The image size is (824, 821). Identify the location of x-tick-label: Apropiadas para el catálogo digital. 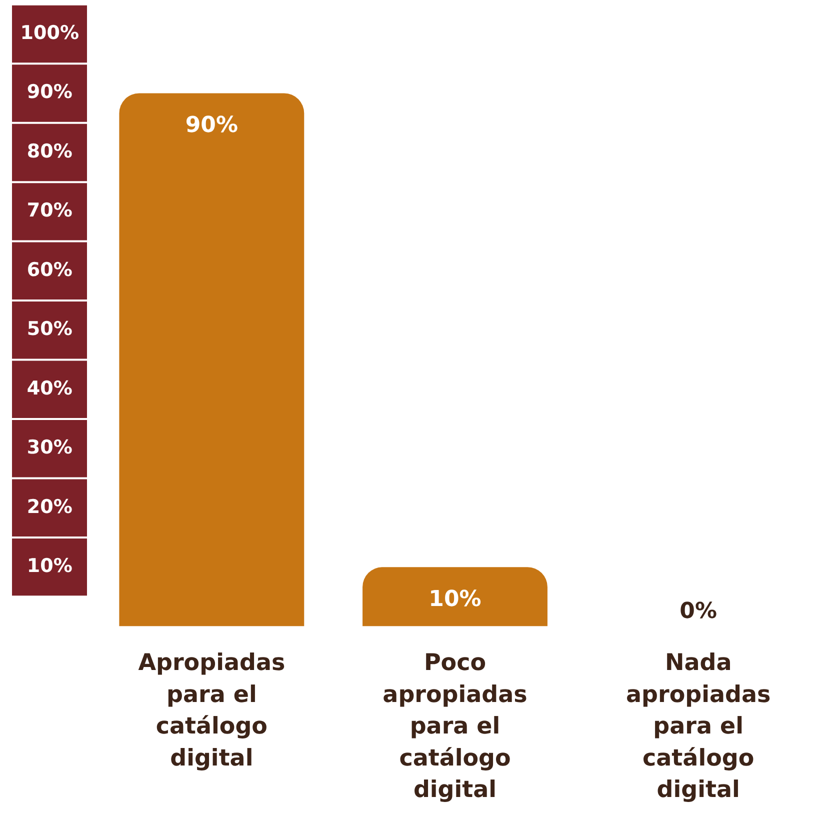
(212, 711).